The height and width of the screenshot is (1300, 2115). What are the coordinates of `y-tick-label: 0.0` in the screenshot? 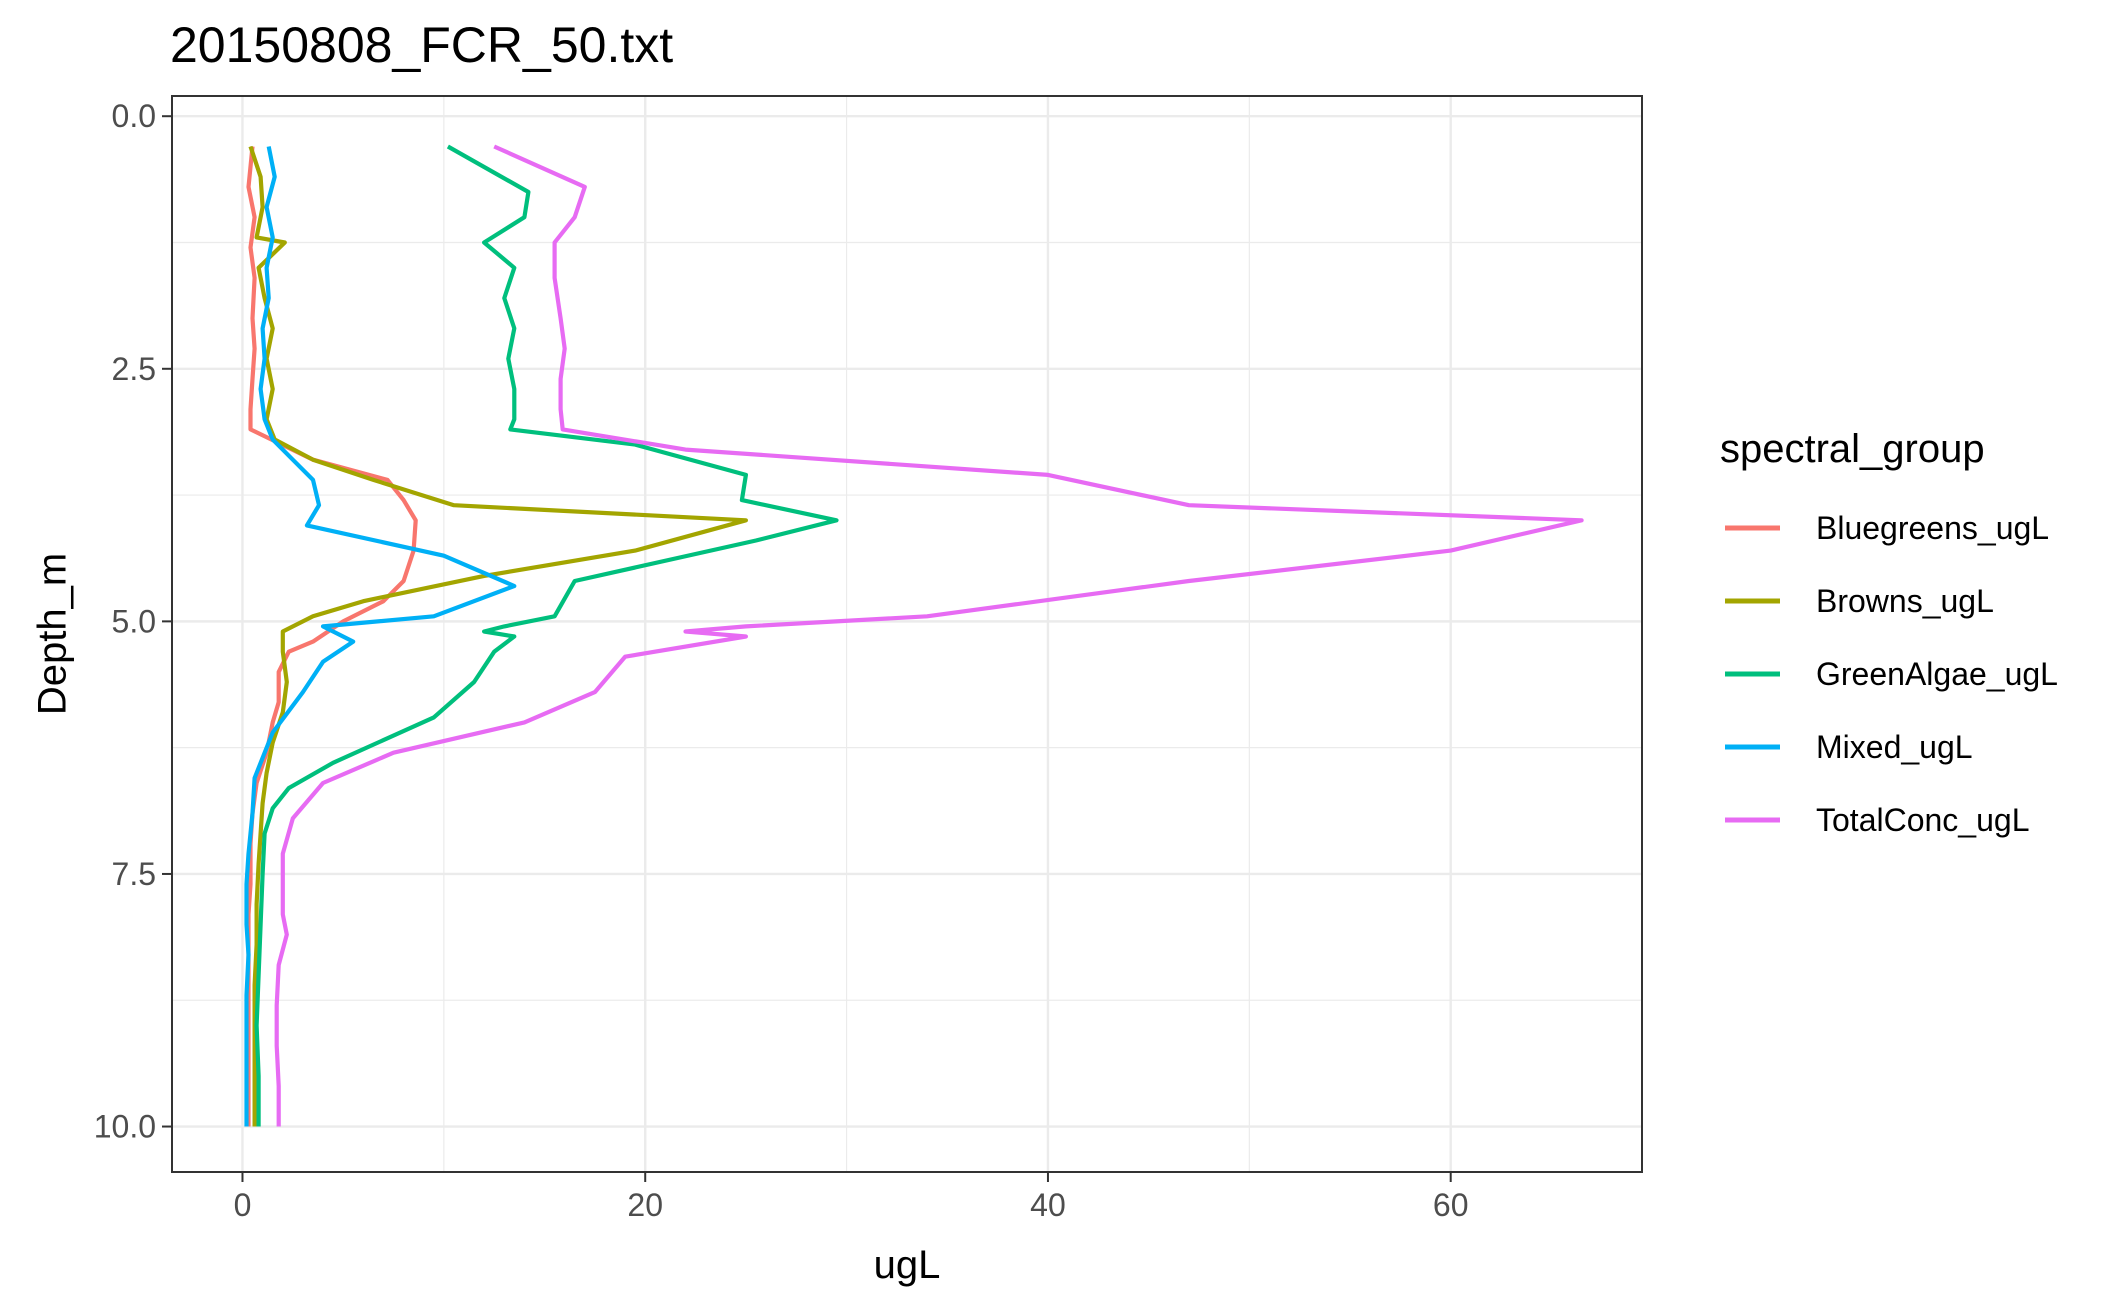 It's located at (134, 116).